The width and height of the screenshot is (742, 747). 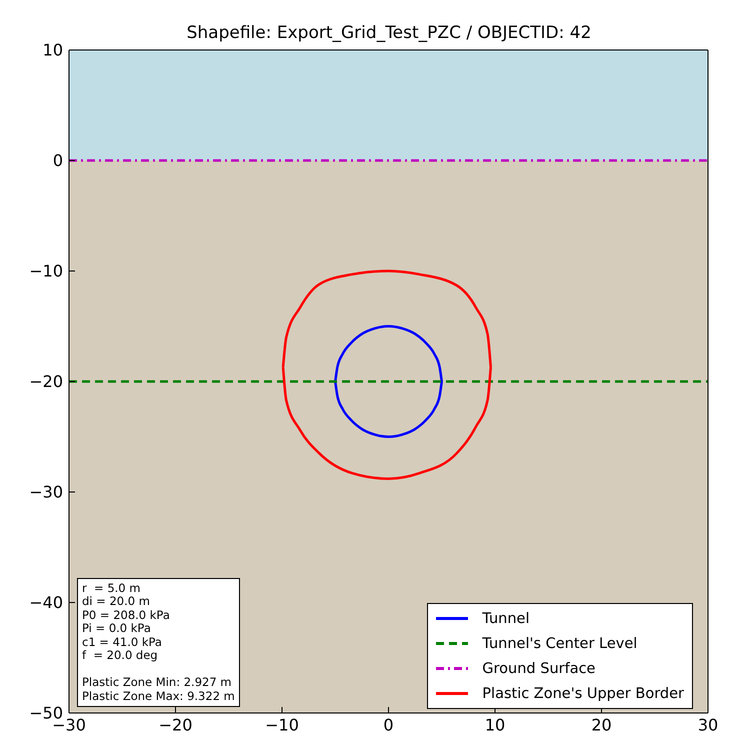 I want to click on legend-label: Tunnel, so click(x=506, y=619).